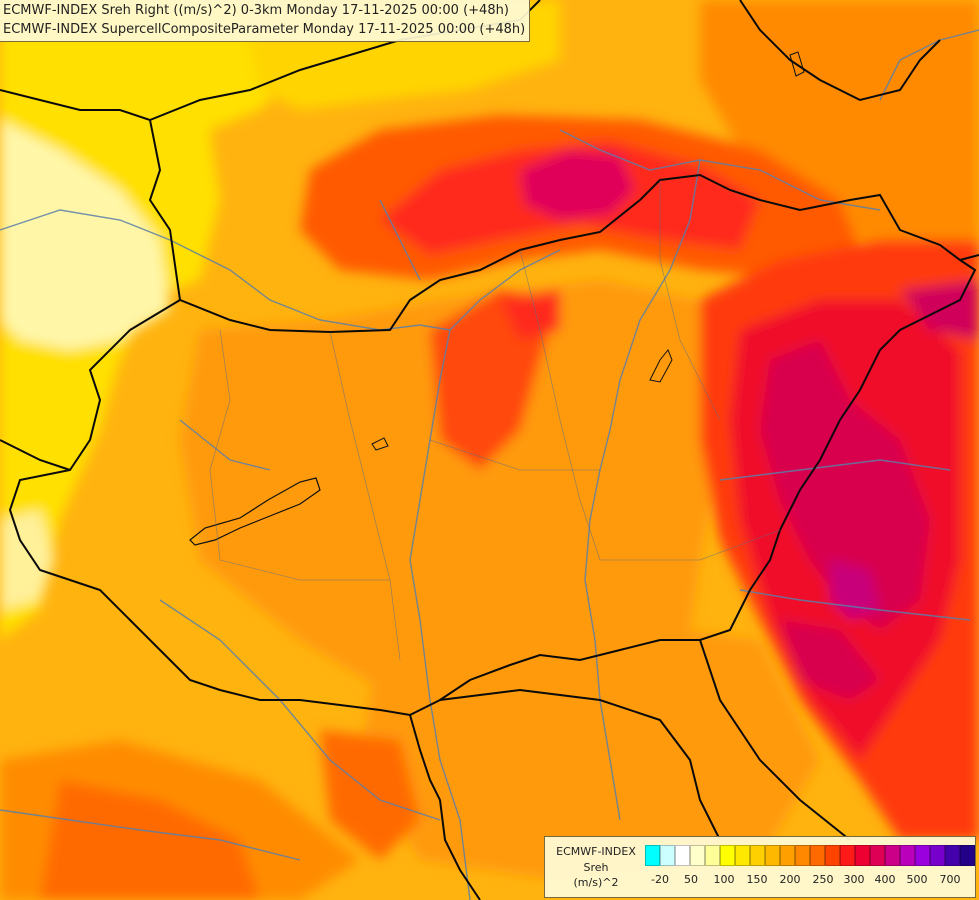 The width and height of the screenshot is (979, 900). Describe the element at coordinates (85, 235) in the screenshot. I see `field-light-west` at that location.